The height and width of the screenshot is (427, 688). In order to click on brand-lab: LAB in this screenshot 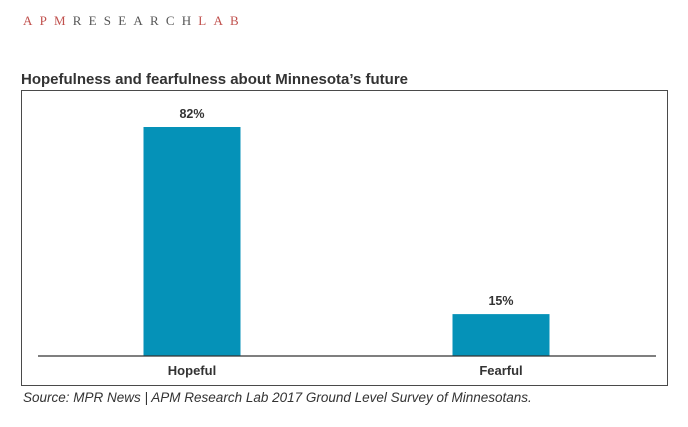, I will do `click(222, 20)`.